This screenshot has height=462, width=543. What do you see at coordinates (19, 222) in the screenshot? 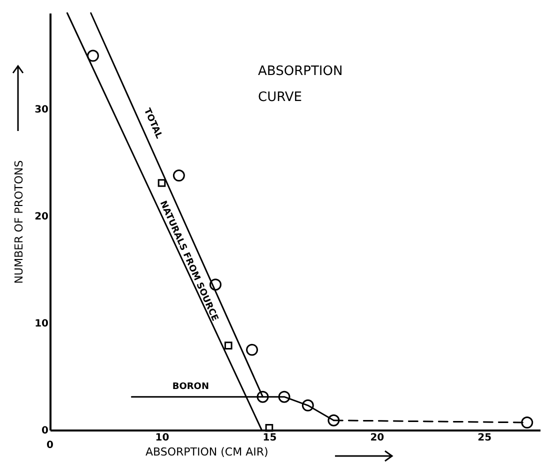
I see `y-axis-title: NUMBER OF PROTONS` at bounding box center [19, 222].